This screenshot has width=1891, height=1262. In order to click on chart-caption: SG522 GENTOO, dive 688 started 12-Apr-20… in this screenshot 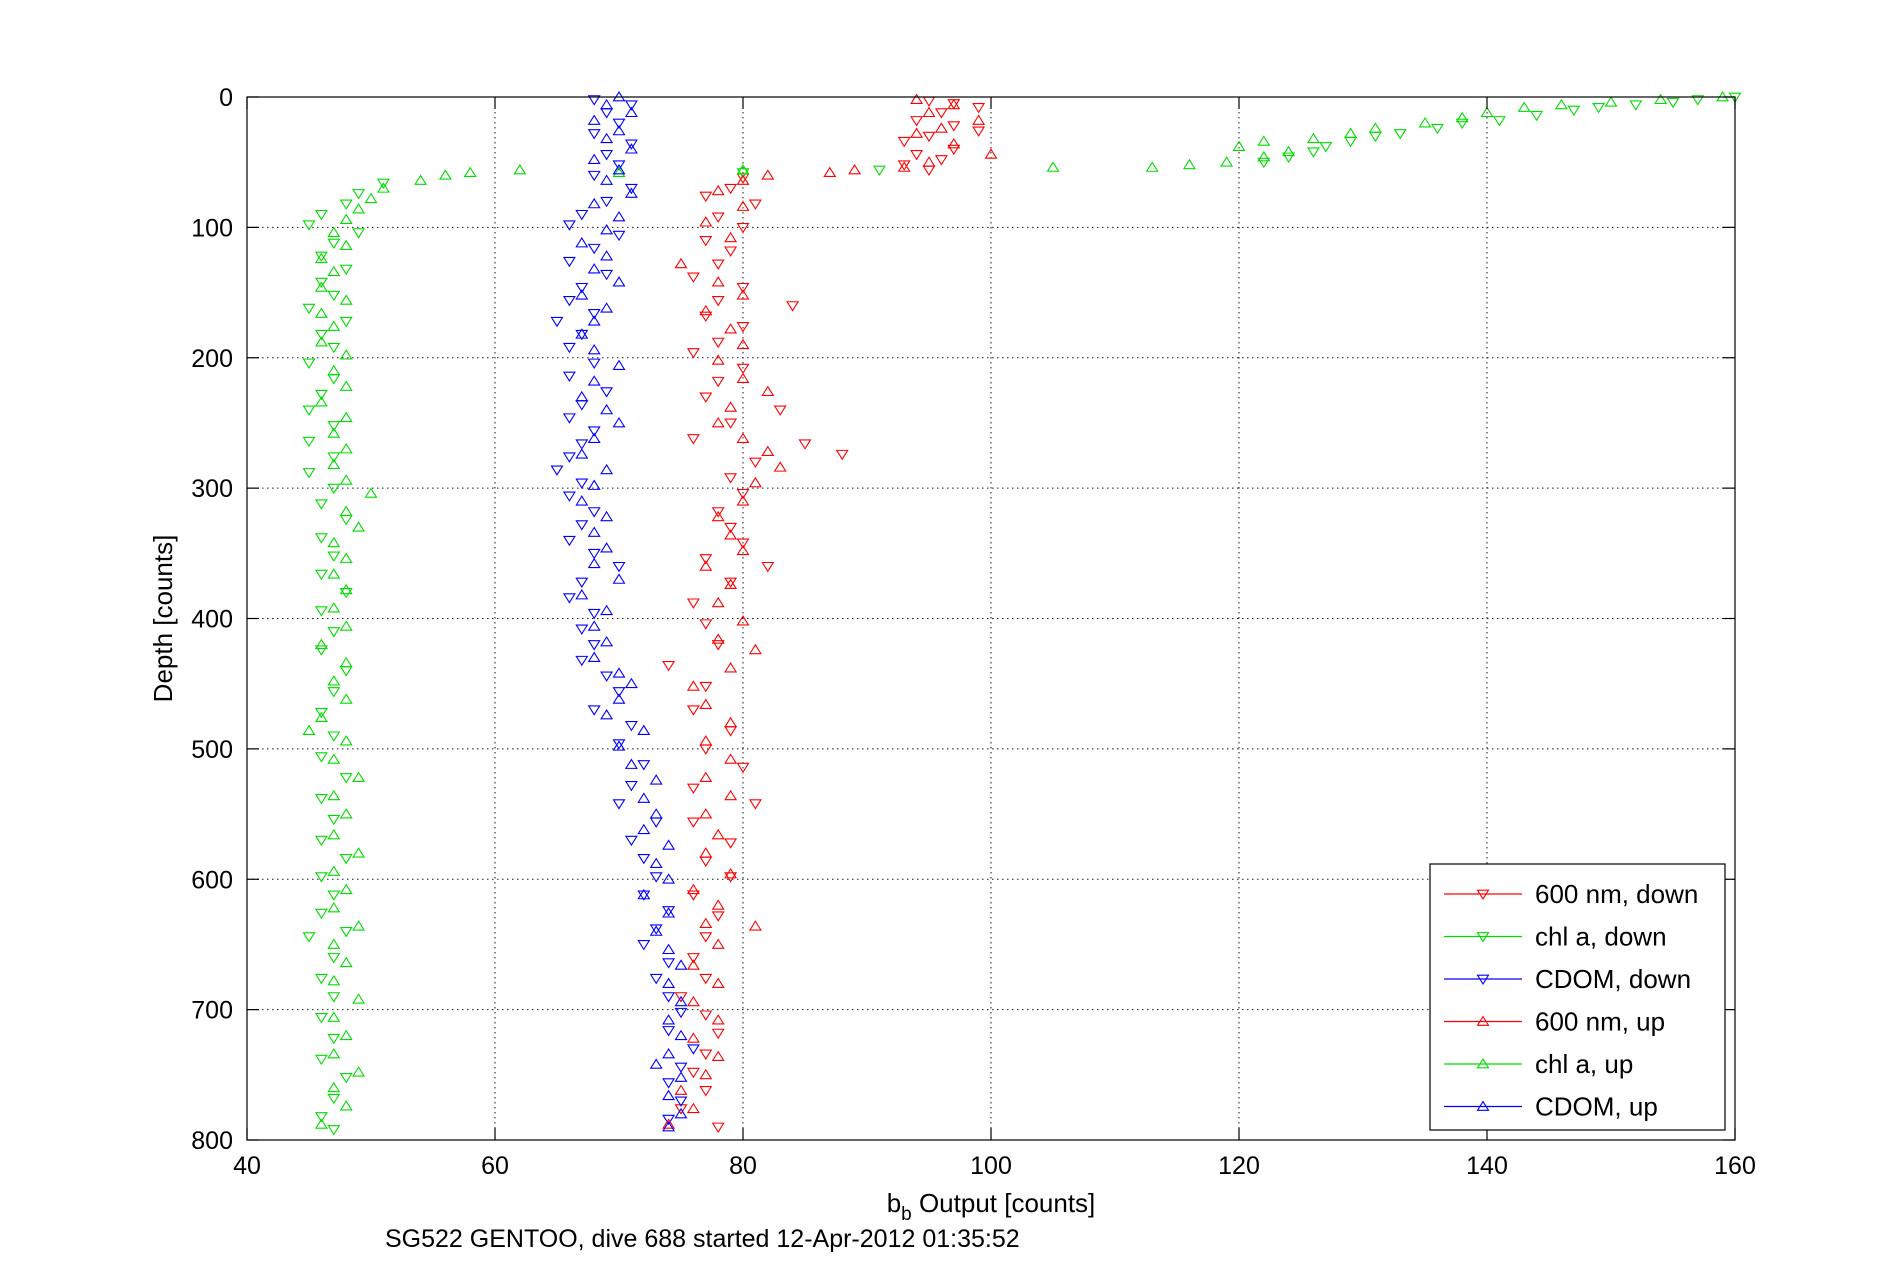, I will do `click(702, 1239)`.